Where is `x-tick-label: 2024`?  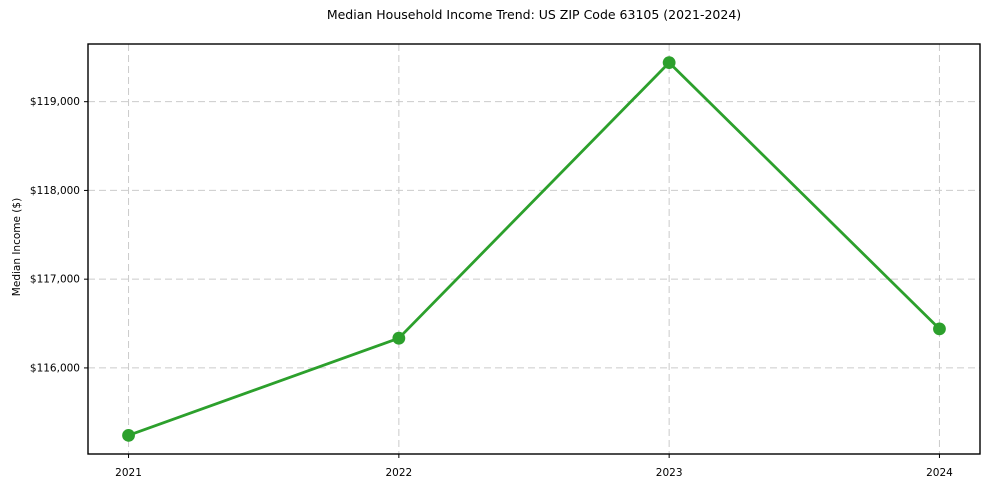
x-tick-label: 2024 is located at coordinates (939, 473).